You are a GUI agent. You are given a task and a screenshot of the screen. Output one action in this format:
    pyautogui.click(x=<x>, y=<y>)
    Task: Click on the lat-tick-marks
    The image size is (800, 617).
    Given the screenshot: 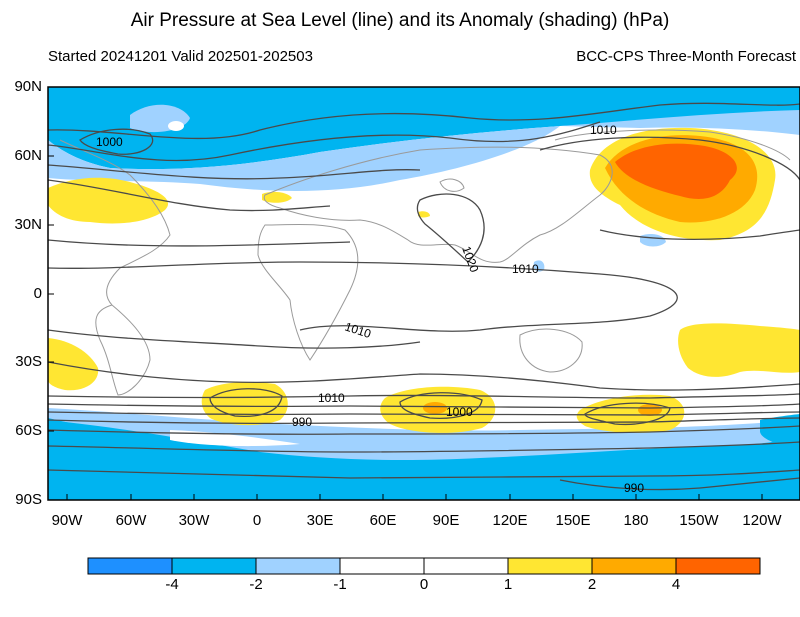 What is the action you would take?
    pyautogui.click(x=51, y=293)
    